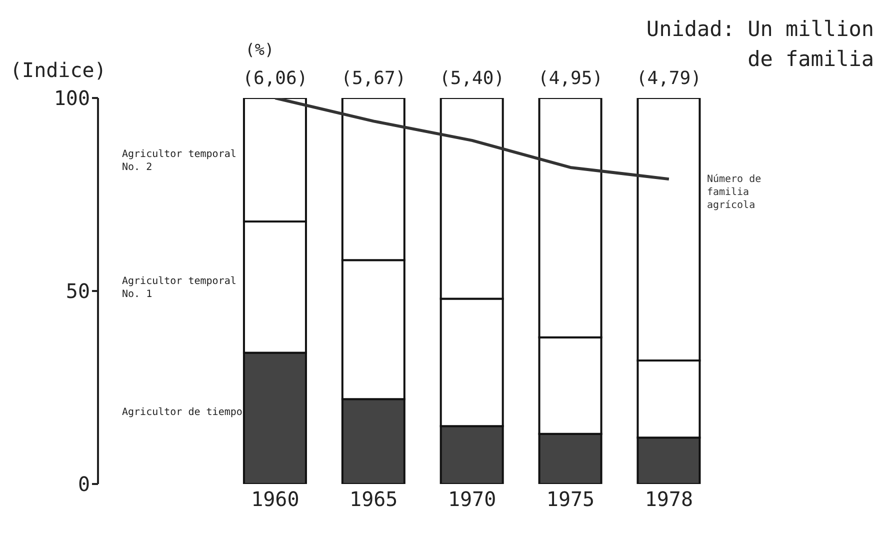 This screenshot has width=888, height=541. What do you see at coordinates (275, 78) in the screenshot?
I see `annotation: (6,06)` at bounding box center [275, 78].